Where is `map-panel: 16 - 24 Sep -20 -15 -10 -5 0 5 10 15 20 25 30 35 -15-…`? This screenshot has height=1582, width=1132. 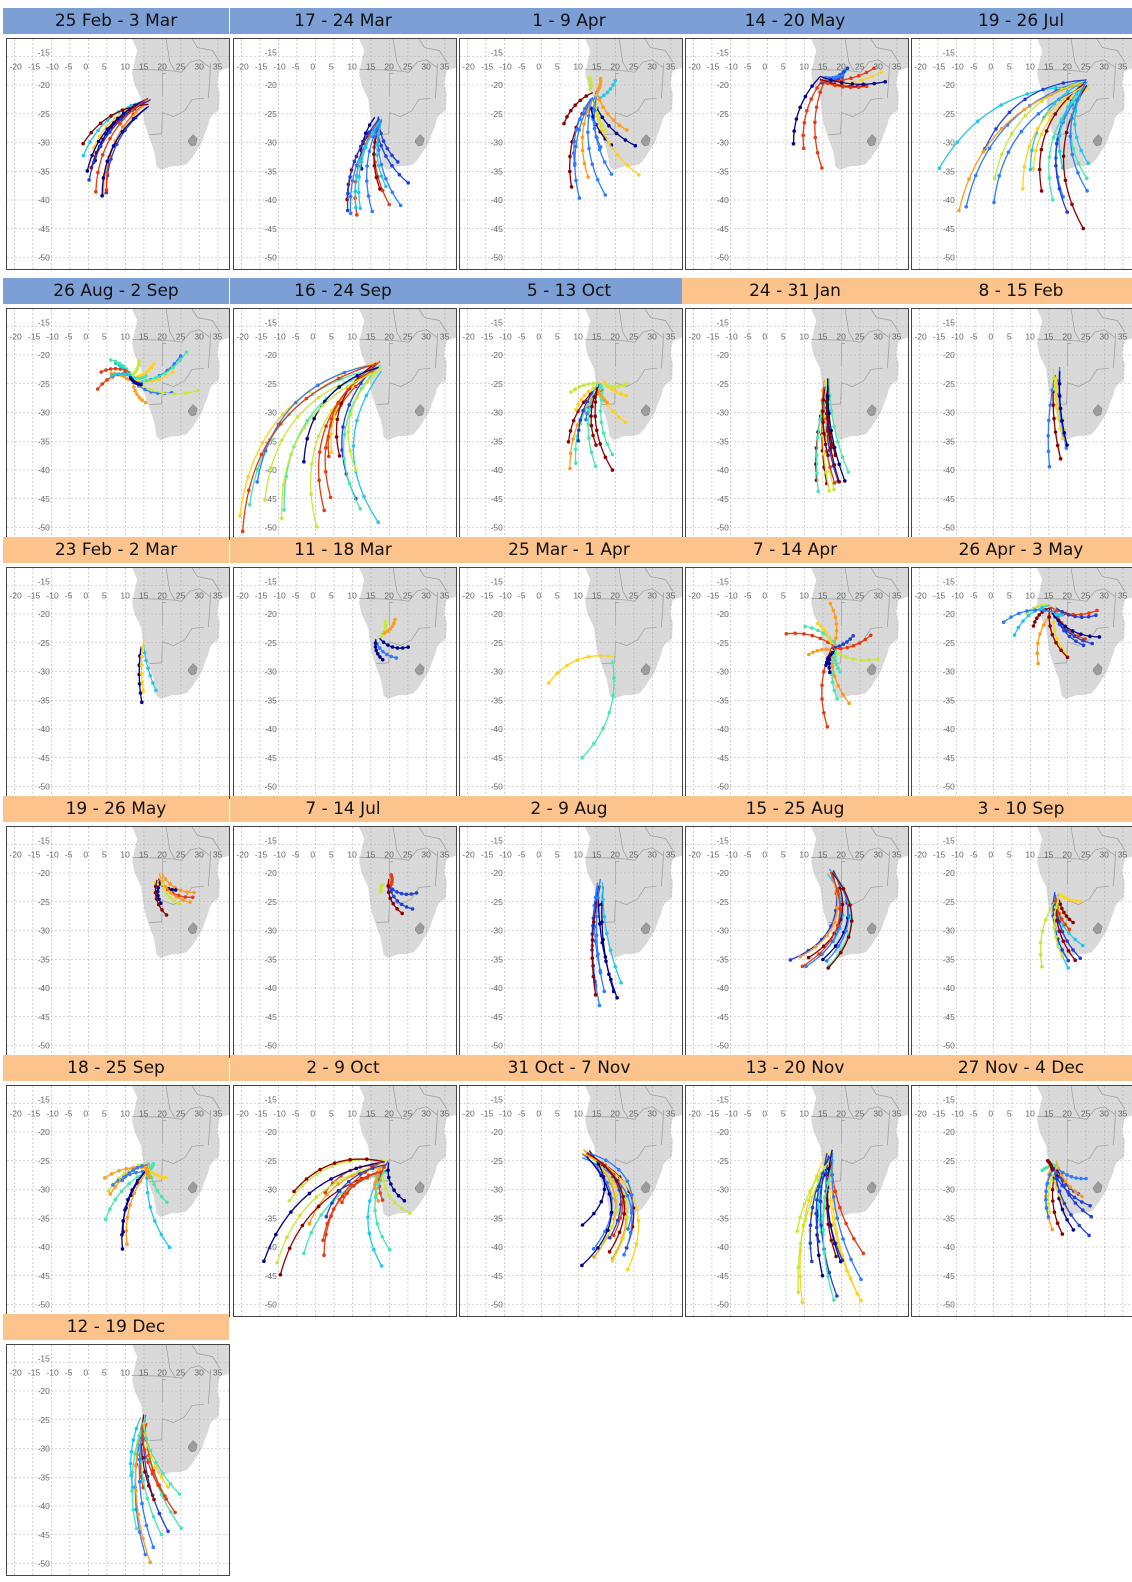 map-panel: 16 - 24 Sep -20 -15 -10 -5 0 5 10 15 20 25 30 35 -15-… is located at coordinates (343, 409).